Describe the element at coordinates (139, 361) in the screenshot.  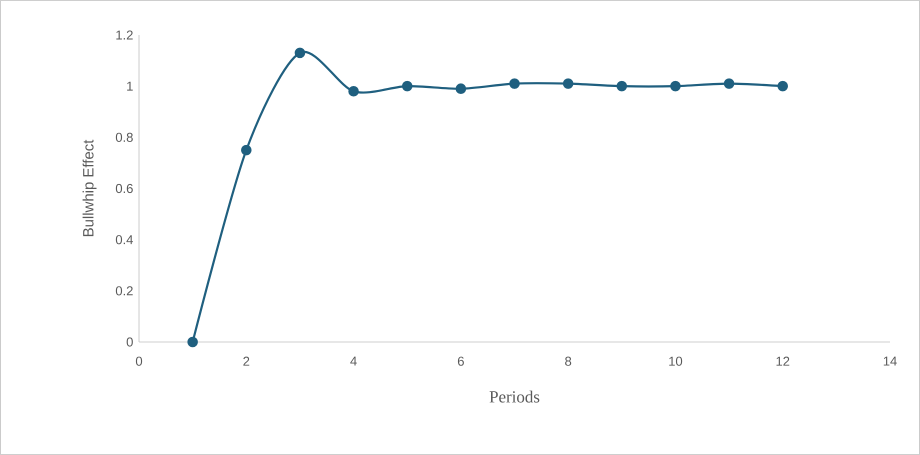
I see `x-tick-label: 0` at that location.